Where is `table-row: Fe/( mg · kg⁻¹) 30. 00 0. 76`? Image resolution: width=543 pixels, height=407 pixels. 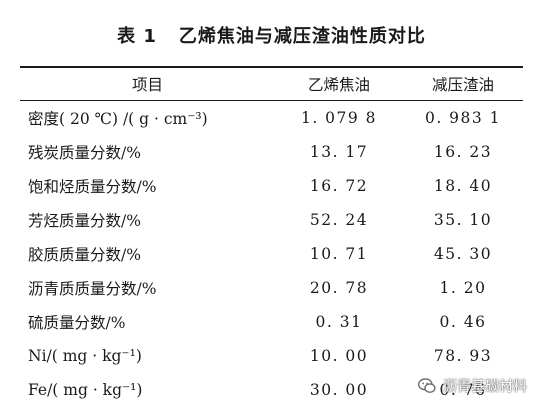
table-row: Fe/( mg · kg⁻¹) 30. 00 0. 76 is located at coordinates (271, 390).